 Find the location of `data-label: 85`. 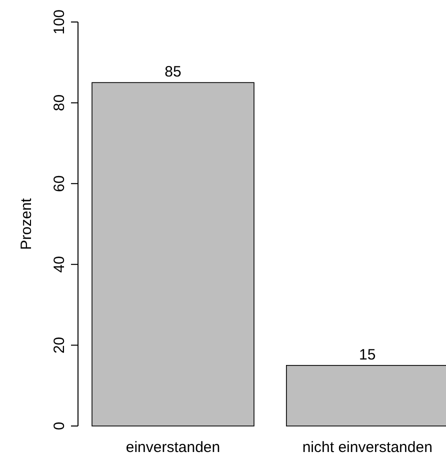

data-label: 85 is located at coordinates (173, 72).